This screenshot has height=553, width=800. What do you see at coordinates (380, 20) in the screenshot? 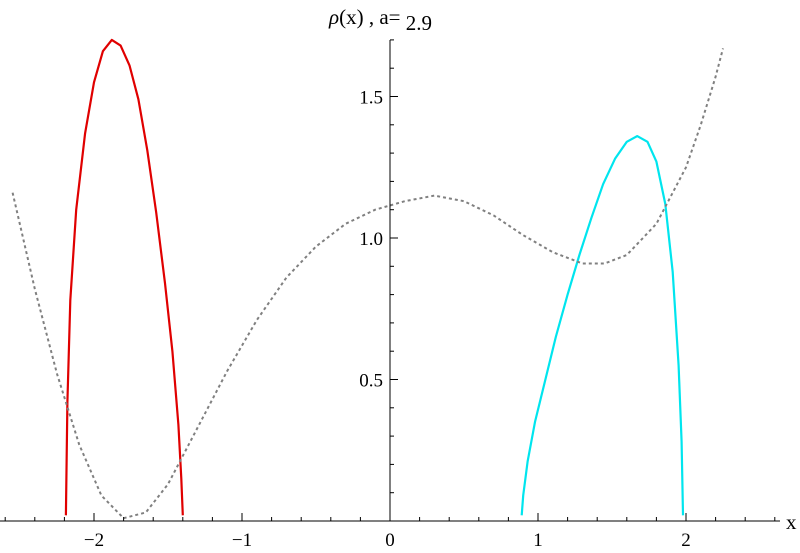
I see `chart-title: ρ(x) , a= 2.9` at bounding box center [380, 20].